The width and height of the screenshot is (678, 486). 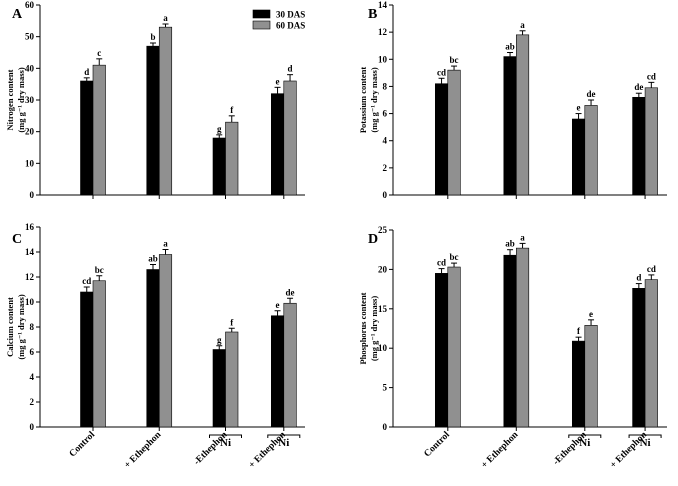 What do you see at coordinates (17, 14) in the screenshot?
I see `panel-label: A` at bounding box center [17, 14].